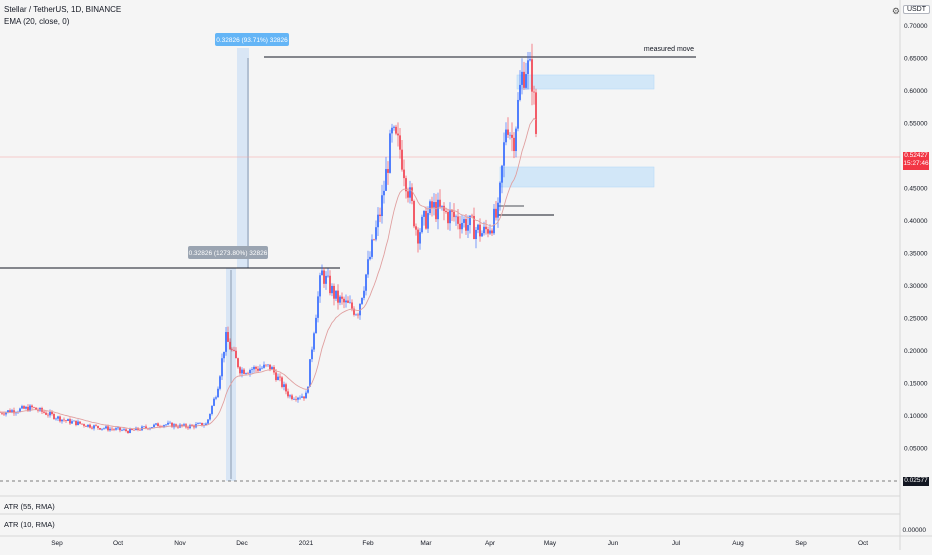  I want to click on price-tick-label: 0.40000, so click(916, 221).